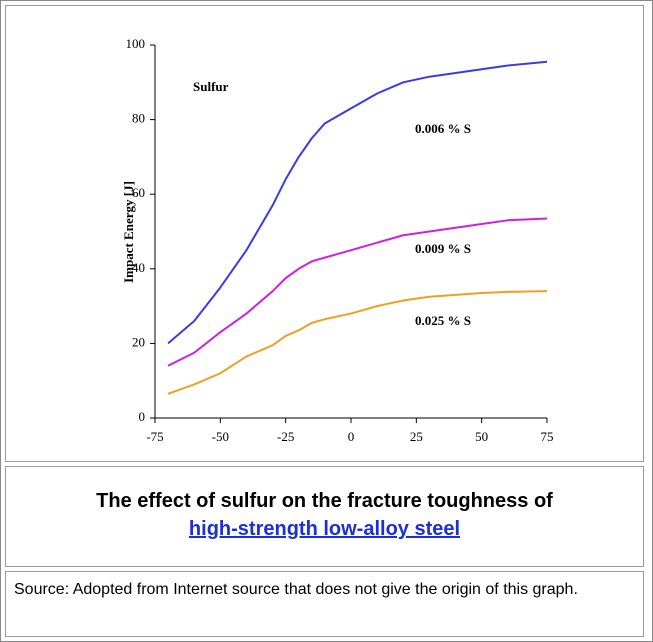 The width and height of the screenshot is (653, 642). What do you see at coordinates (136, 43) in the screenshot?
I see `y-tick-label: 100` at bounding box center [136, 43].